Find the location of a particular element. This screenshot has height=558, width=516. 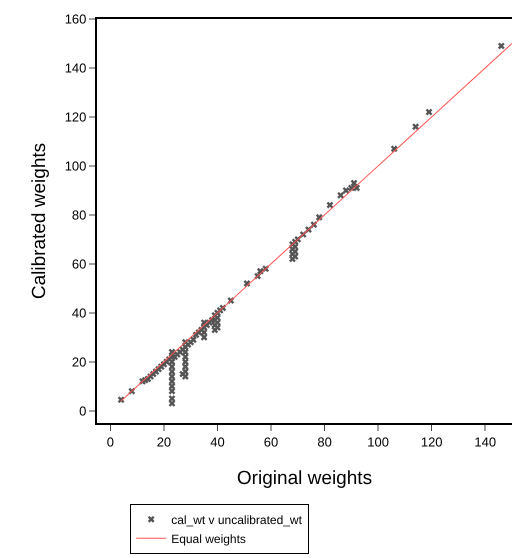

y-tick-label: 120 is located at coordinates (75, 116).